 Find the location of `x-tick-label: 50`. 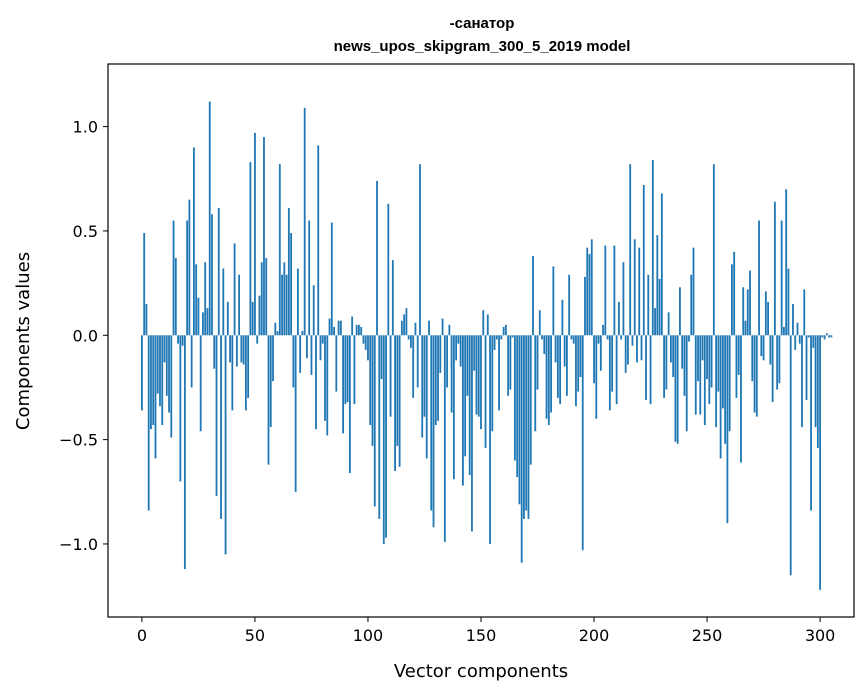

x-tick-label: 50 is located at coordinates (255, 635).